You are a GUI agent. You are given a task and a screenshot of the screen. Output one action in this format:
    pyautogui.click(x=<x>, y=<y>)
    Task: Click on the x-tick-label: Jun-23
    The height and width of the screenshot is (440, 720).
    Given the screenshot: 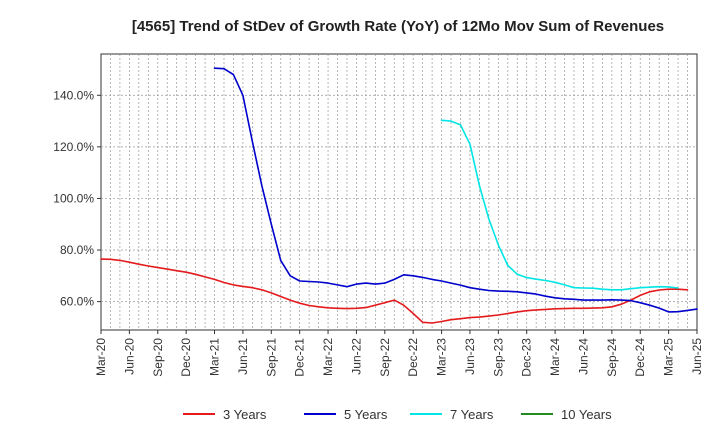 What is the action you would take?
    pyautogui.click(x=470, y=356)
    